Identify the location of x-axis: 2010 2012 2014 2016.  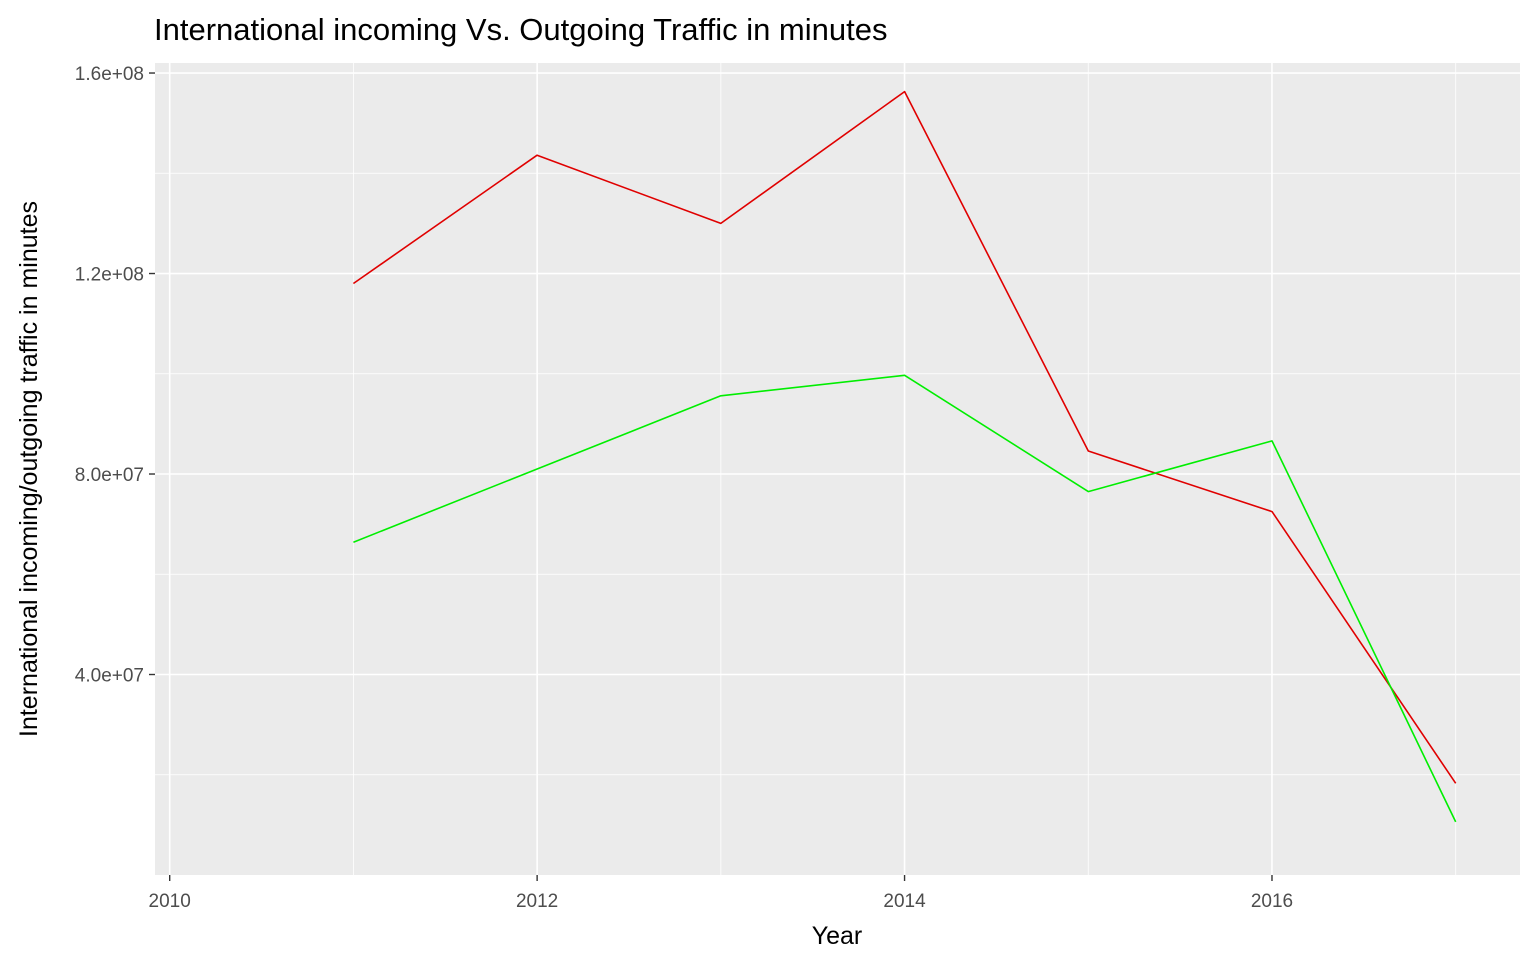
(721, 893).